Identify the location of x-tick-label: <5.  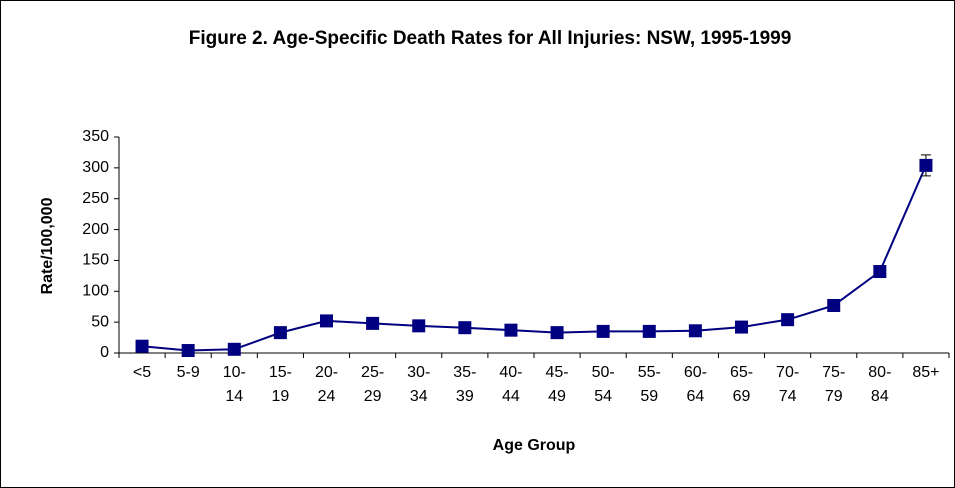
(142, 372).